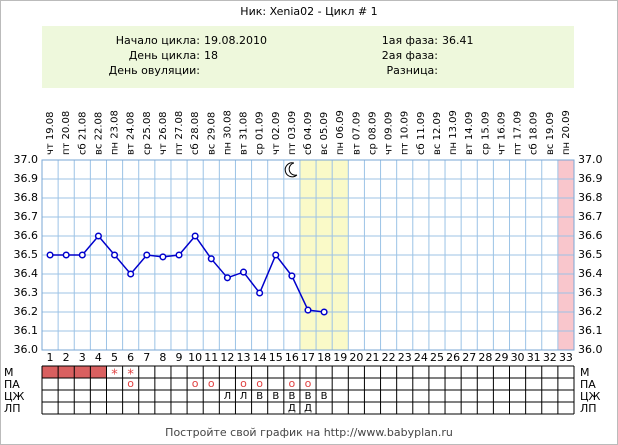 The width and height of the screenshot is (618, 445). Describe the element at coordinates (356, 125) in the screenshot. I see `date: 07.09` at that location.